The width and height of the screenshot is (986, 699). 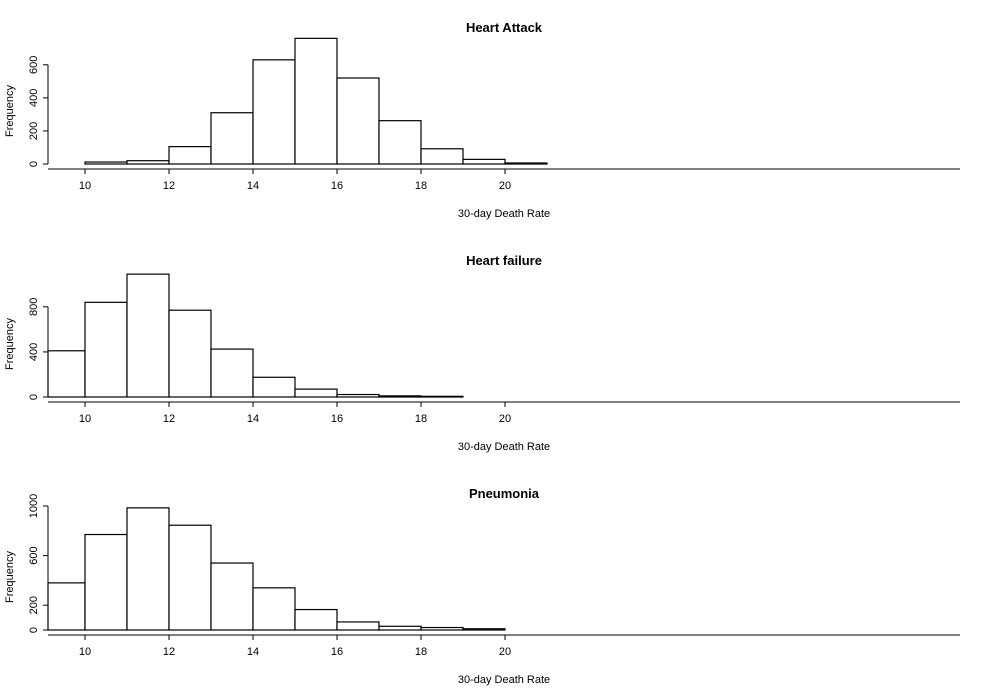 I want to click on y-tick-label: 1000, so click(x=34, y=506).